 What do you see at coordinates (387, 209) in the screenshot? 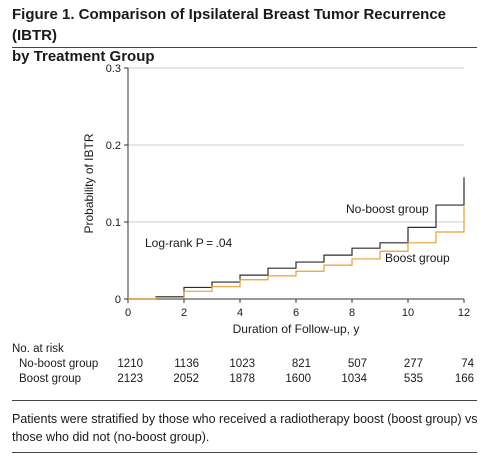
I see `legend-label-no-boost: No-boost group` at bounding box center [387, 209].